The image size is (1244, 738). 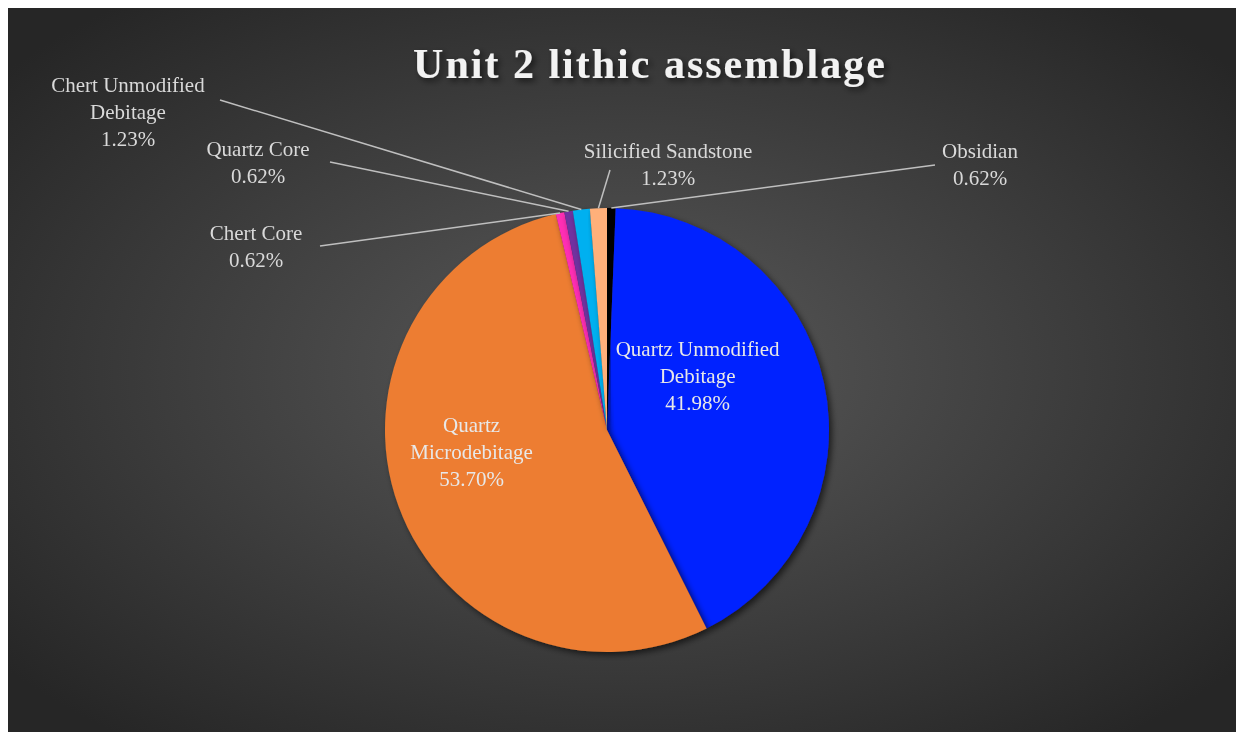 What do you see at coordinates (471, 439) in the screenshot?
I see `slice-label: Quartz Microdebitage` at bounding box center [471, 439].